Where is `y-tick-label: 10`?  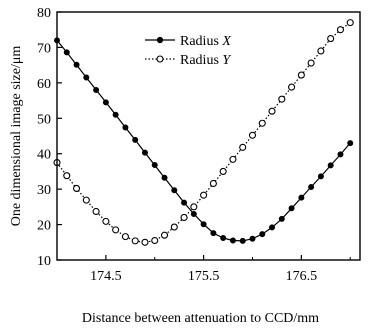 y-tick-label: 10 is located at coordinates (44, 261).